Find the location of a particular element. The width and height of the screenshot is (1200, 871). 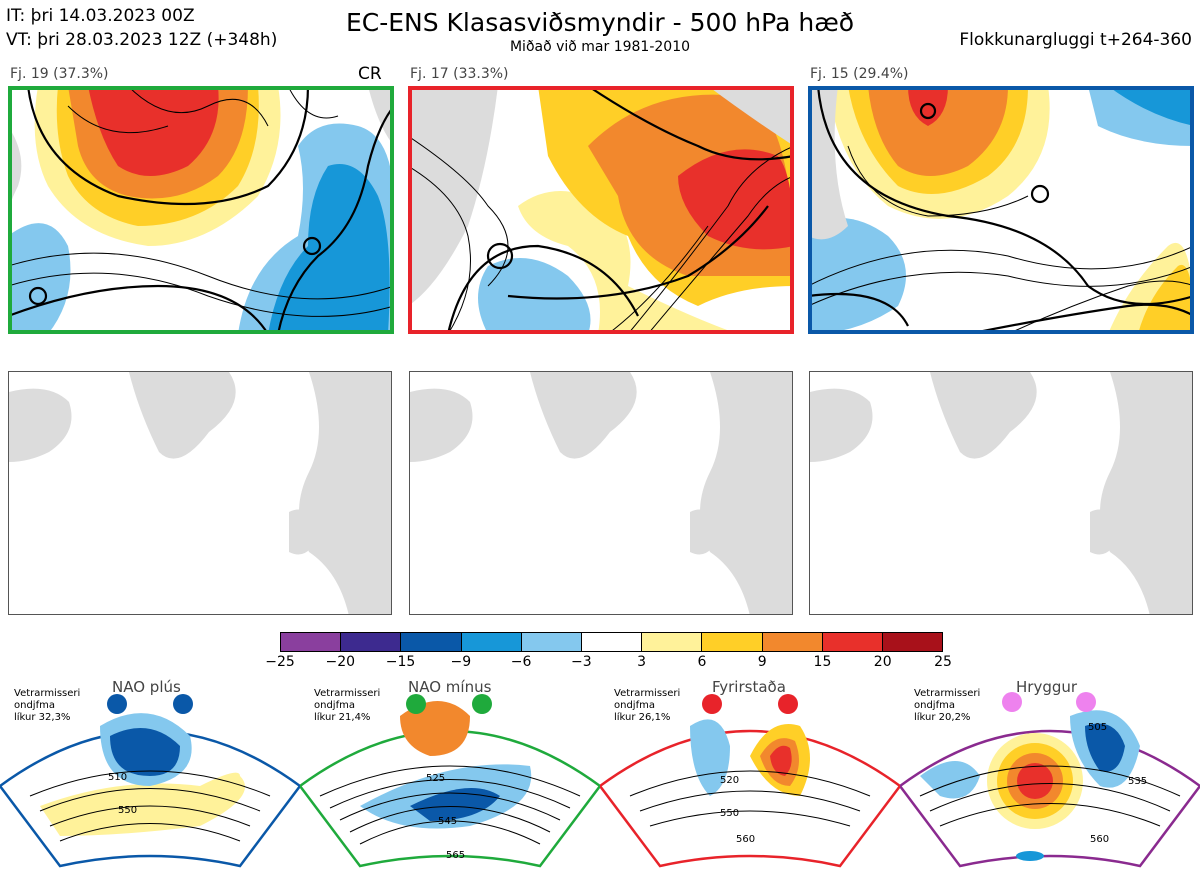

classification-window: Flokkunargluggi t+264-360 is located at coordinates (1075, 40).